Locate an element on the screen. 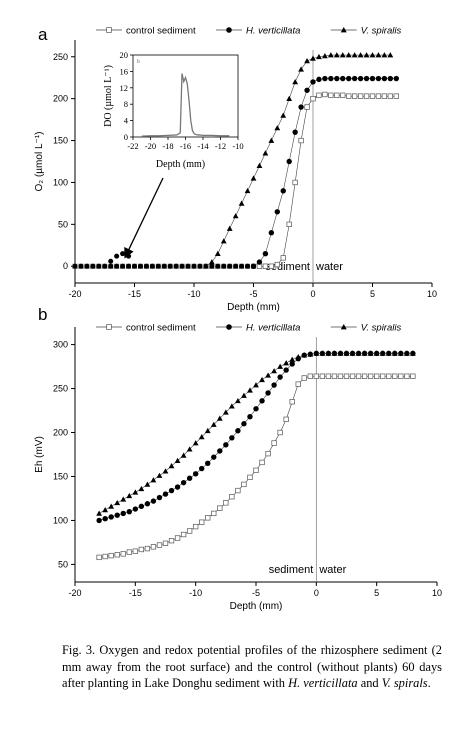 The image size is (475, 739). inset-frame is located at coordinates (185, 96).